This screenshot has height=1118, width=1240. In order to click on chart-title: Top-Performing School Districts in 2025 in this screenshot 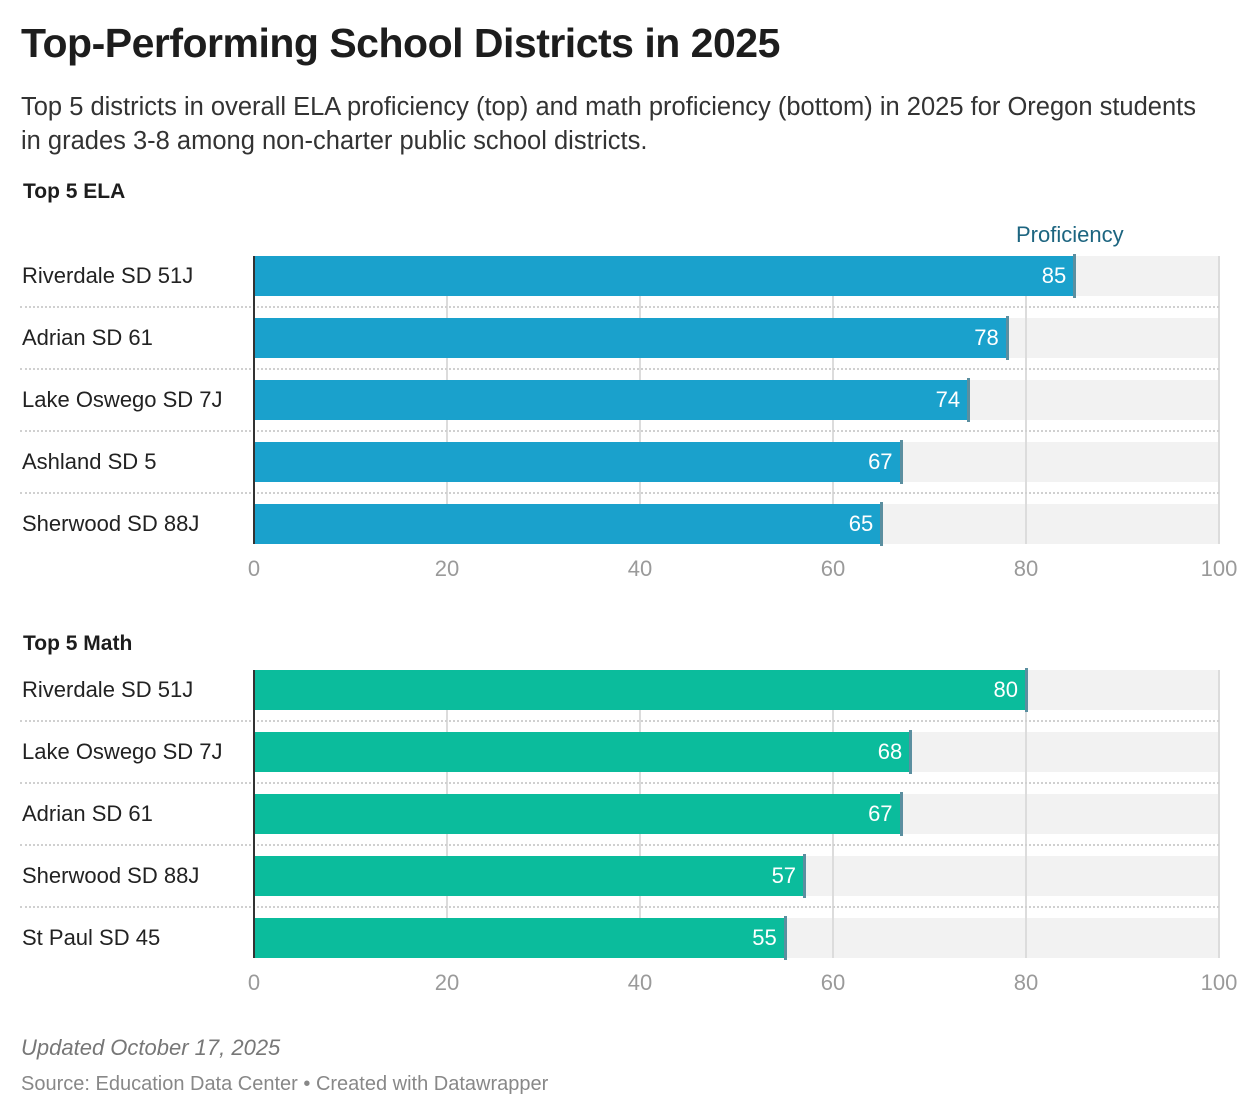, I will do `click(400, 43)`.